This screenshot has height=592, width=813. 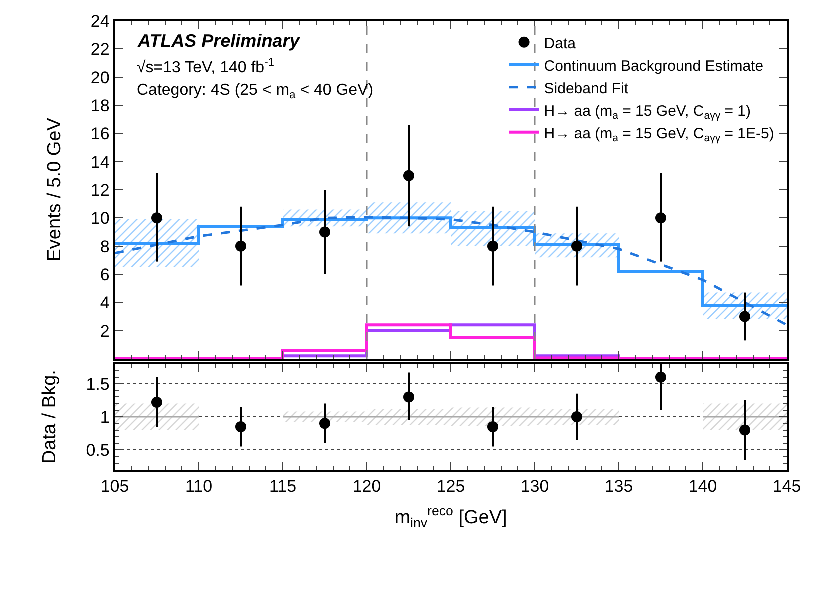 What do you see at coordinates (55, 190) in the screenshot?
I see `y-axis-title: Events / 5.0 GeV` at bounding box center [55, 190].